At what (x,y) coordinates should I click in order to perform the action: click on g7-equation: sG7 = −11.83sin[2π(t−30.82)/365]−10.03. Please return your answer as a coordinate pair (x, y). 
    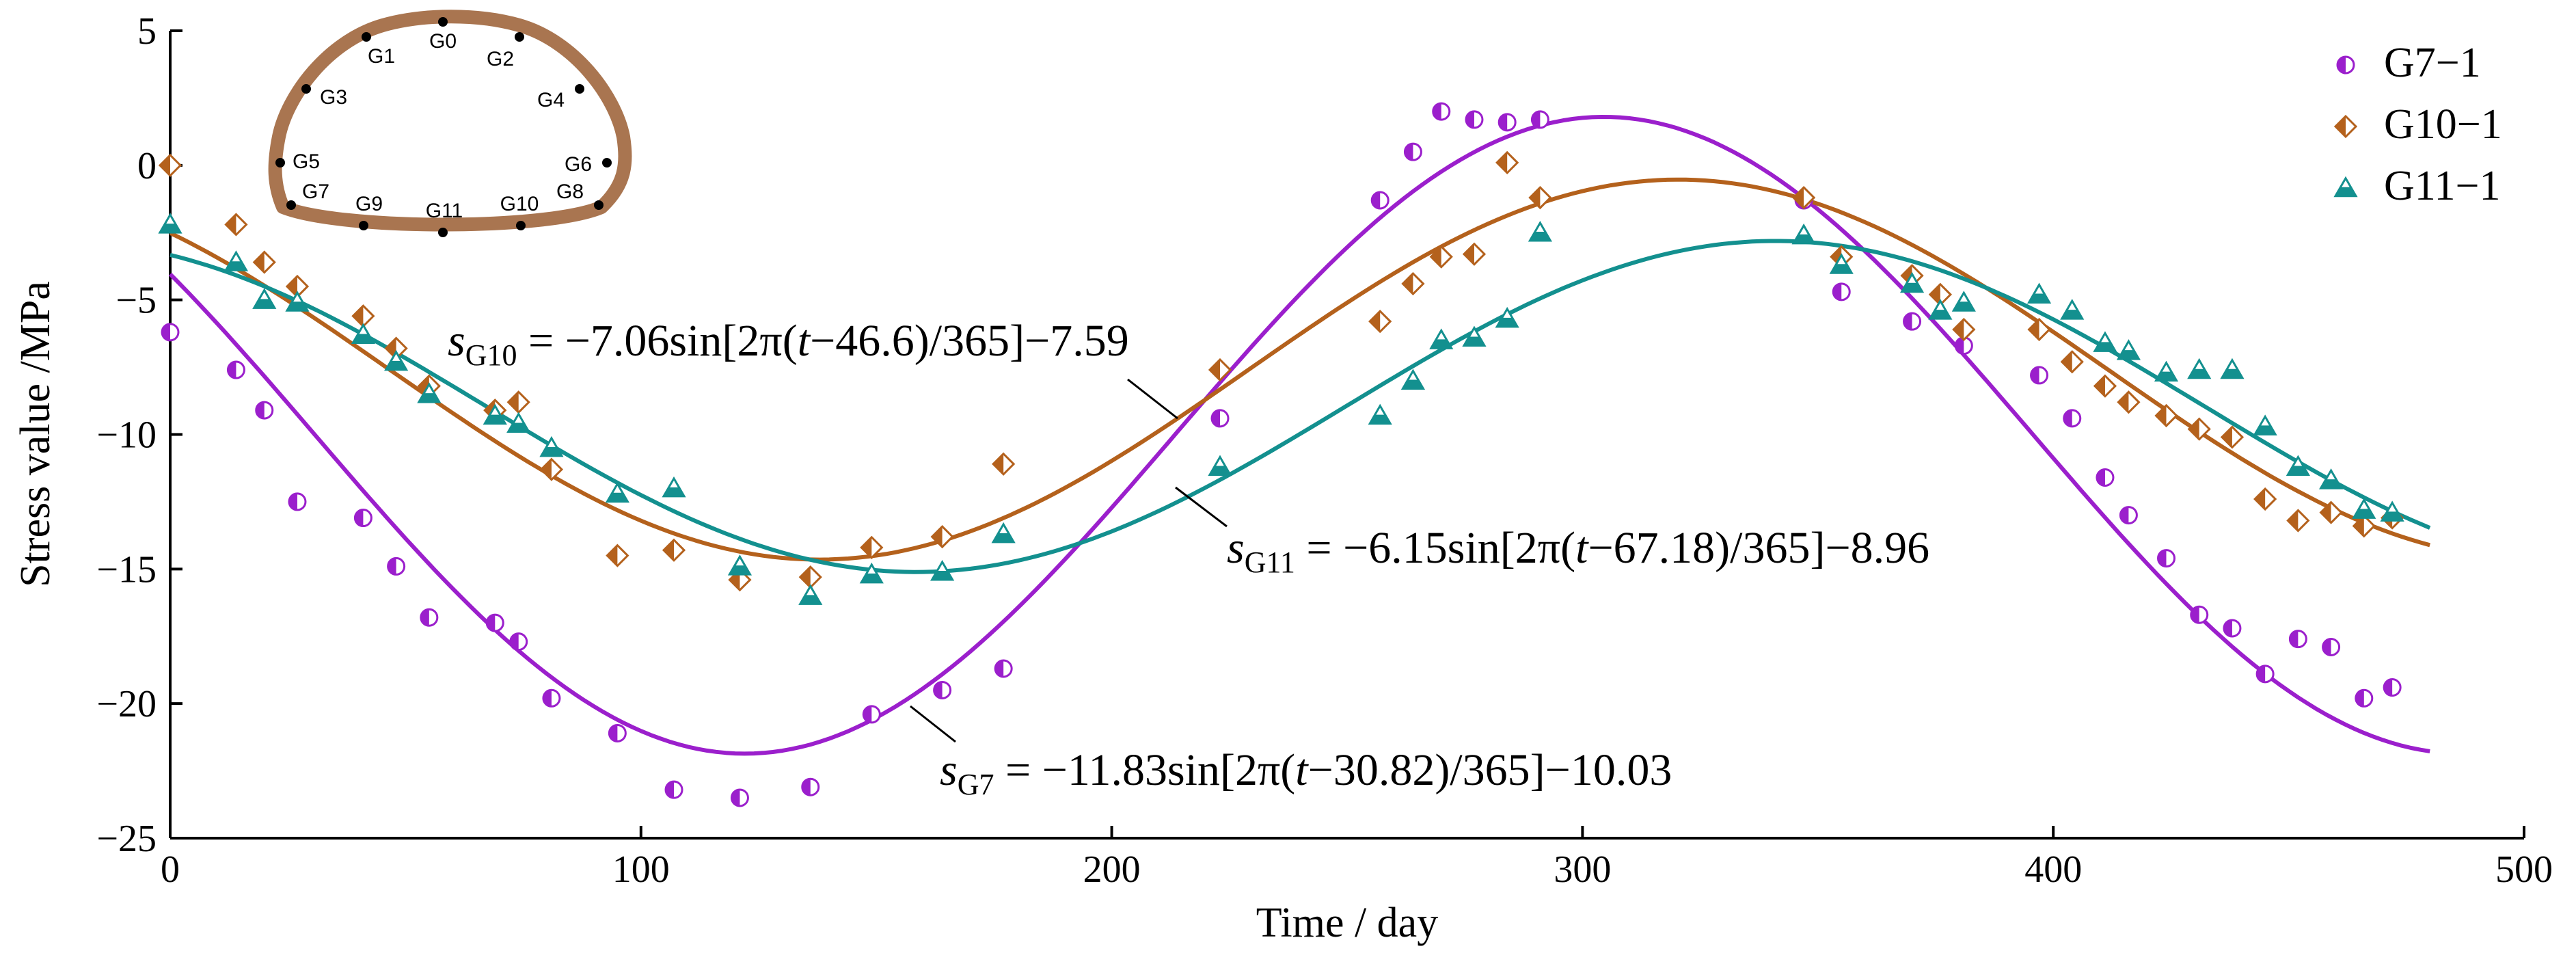
    Looking at the image, I should click on (1306, 773).